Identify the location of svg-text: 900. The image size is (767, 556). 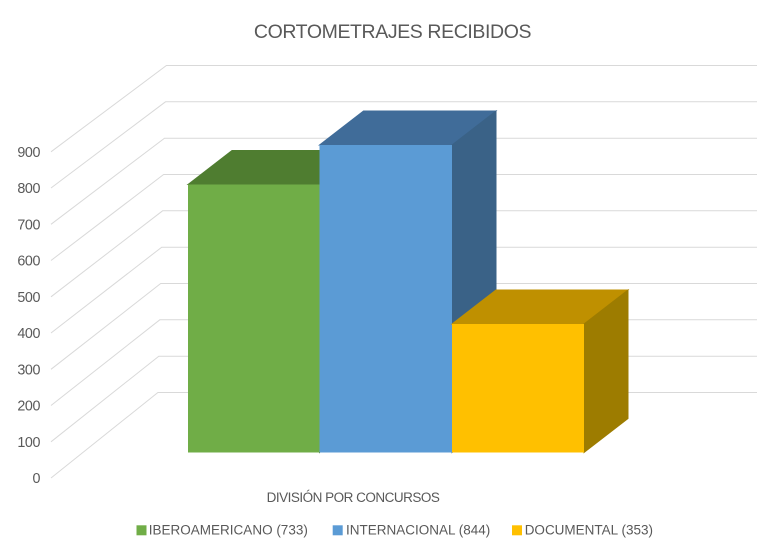
(28, 153).